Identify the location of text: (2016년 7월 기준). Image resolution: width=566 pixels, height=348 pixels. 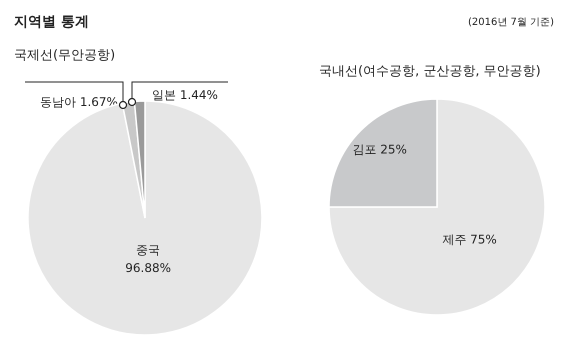
(511, 22).